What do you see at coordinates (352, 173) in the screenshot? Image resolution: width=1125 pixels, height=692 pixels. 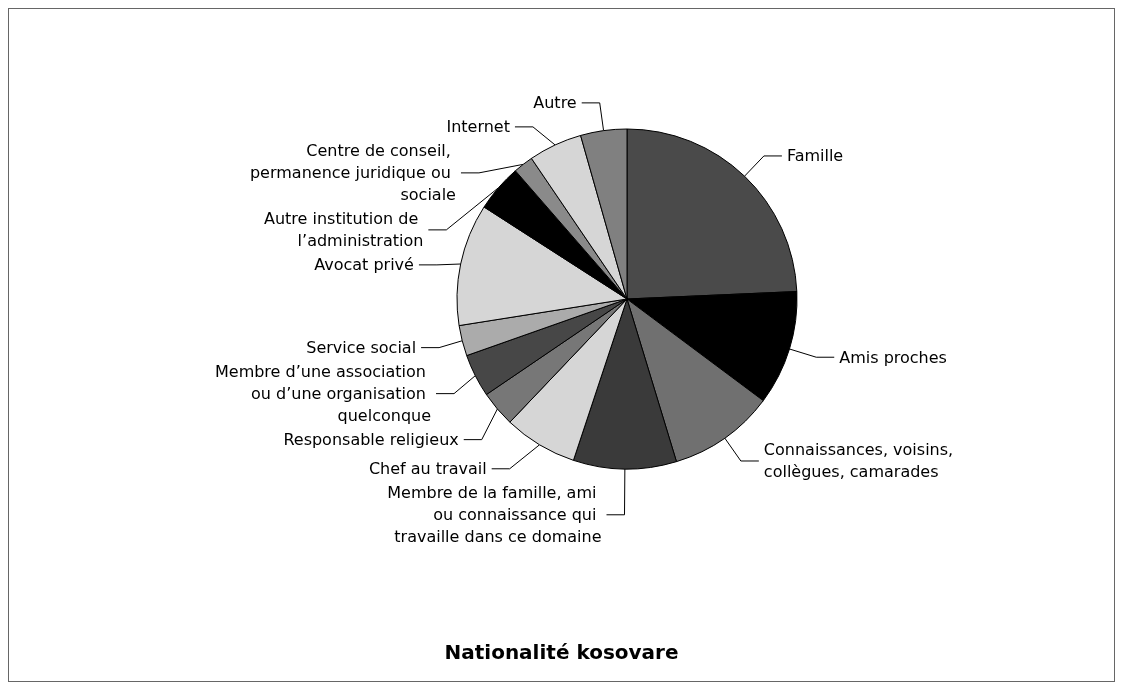 I see `slice-label: Centre de conseil, permanence juridique ou sociale` at bounding box center [352, 173].